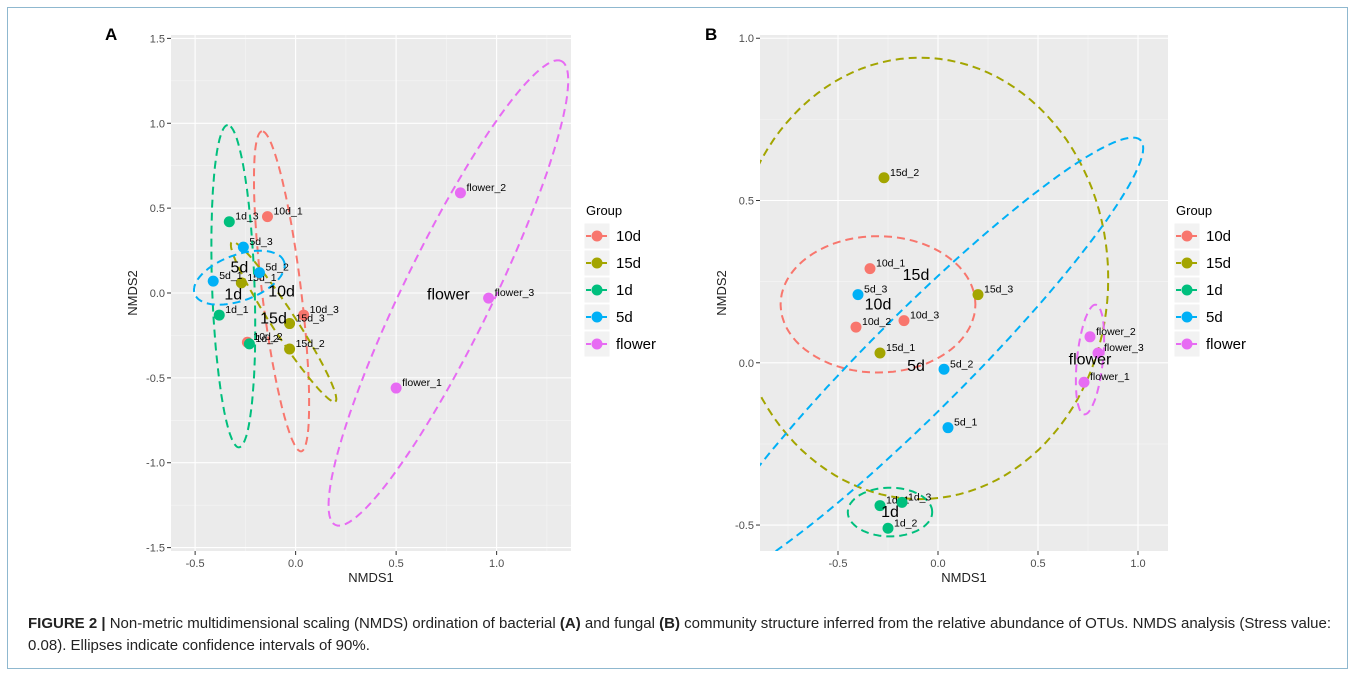 The height and width of the screenshot is (676, 1357). Describe the element at coordinates (1218, 263) in the screenshot. I see `legend-entry-15d: 15d` at that location.